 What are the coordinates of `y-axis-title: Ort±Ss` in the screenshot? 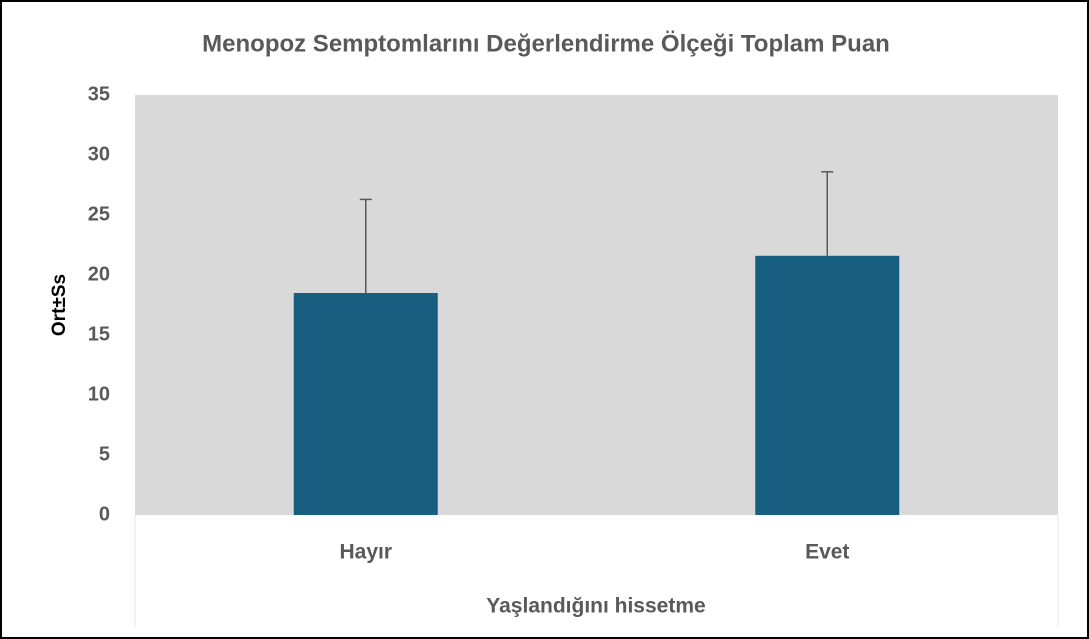 It's located at (59, 305).